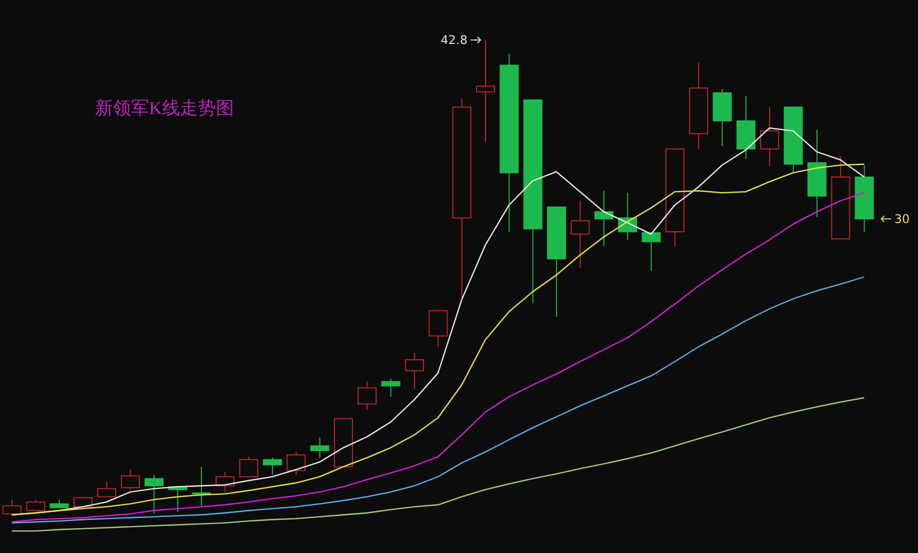 Image resolution: width=918 pixels, height=553 pixels. I want to click on text: 30, so click(902, 219).